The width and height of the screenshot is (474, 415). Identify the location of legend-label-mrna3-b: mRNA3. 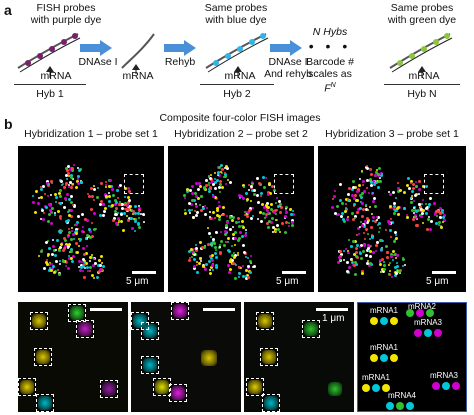
(444, 375).